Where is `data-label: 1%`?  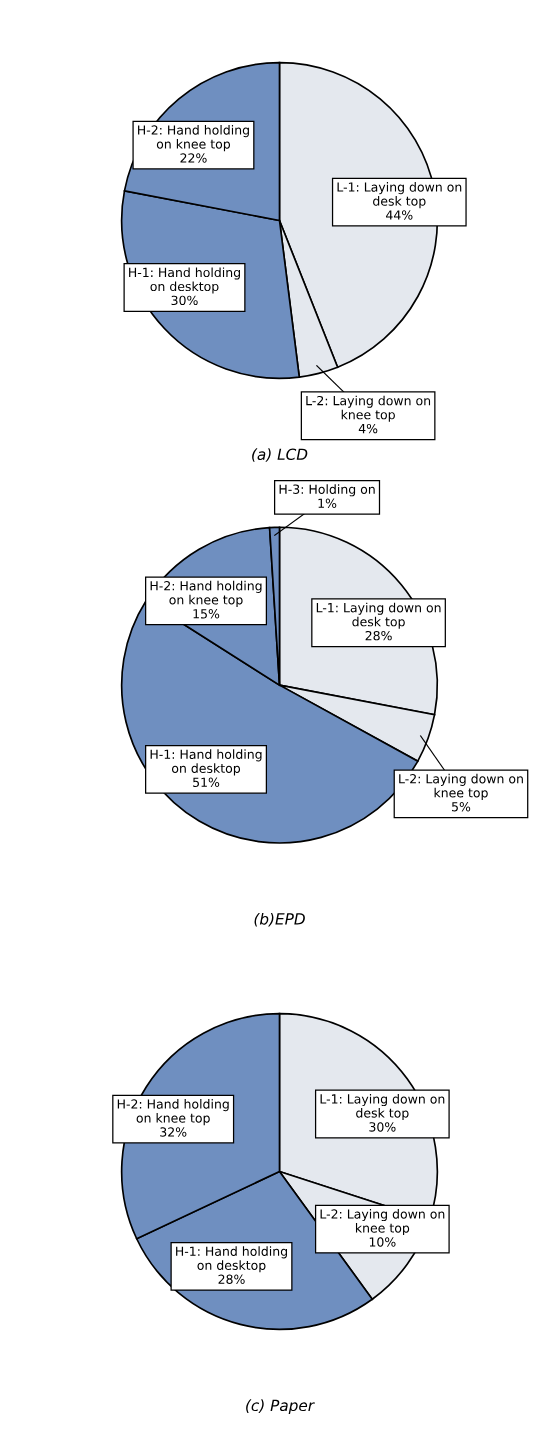 data-label: 1% is located at coordinates (327, 503).